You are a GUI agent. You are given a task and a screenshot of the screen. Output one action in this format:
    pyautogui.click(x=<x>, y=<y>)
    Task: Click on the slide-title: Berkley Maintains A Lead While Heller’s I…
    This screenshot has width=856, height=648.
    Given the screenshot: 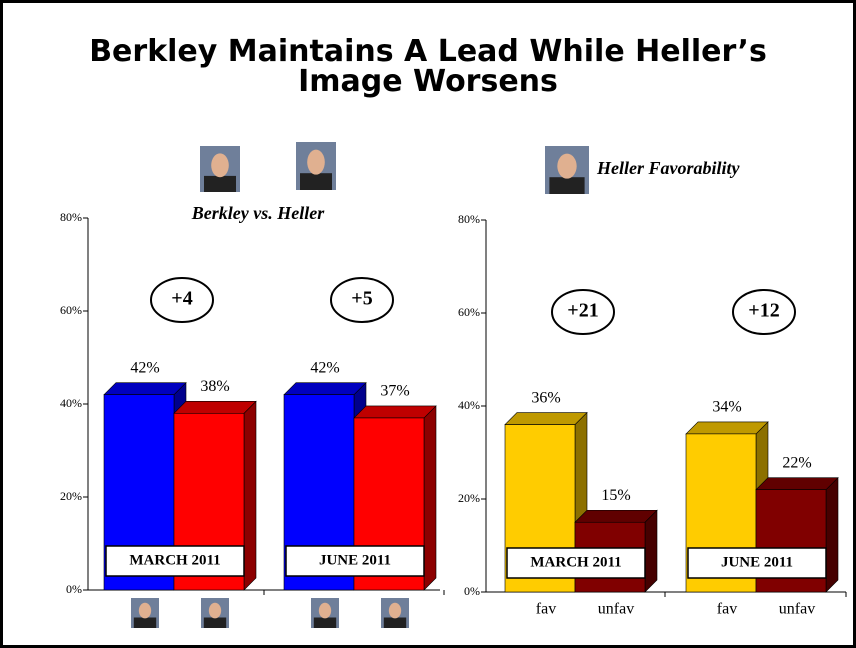 What is the action you would take?
    pyautogui.click(x=428, y=66)
    